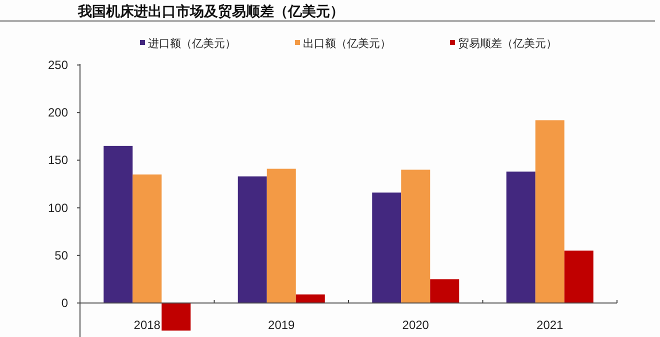 The height and width of the screenshot is (337, 660). What do you see at coordinates (347, 43) in the screenshot?
I see `legend-label: 出口额（亿美元）` at bounding box center [347, 43].